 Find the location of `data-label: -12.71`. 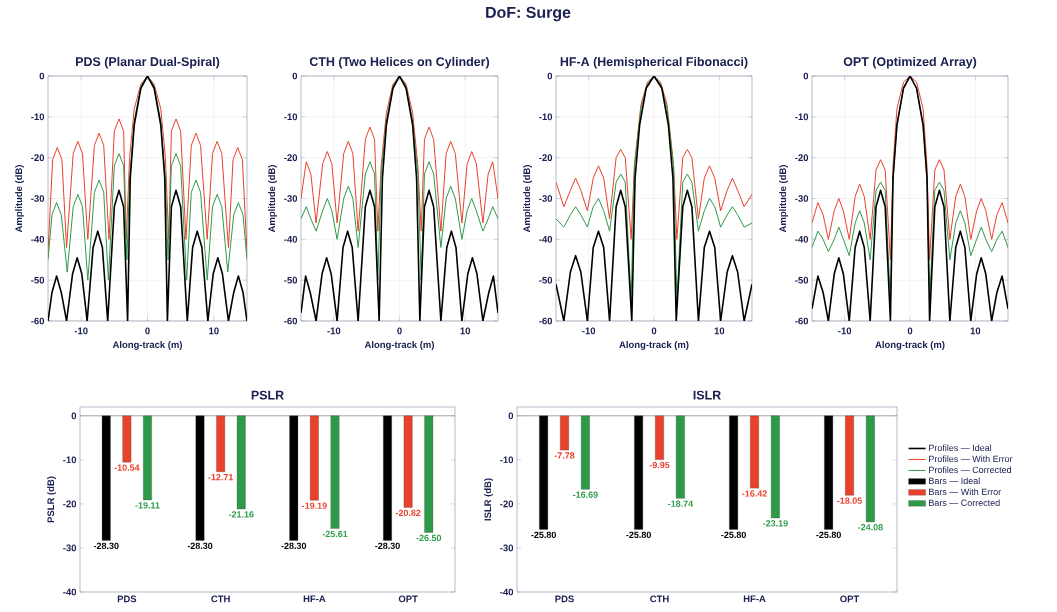

data-label: -12.71 is located at coordinates (221, 477).